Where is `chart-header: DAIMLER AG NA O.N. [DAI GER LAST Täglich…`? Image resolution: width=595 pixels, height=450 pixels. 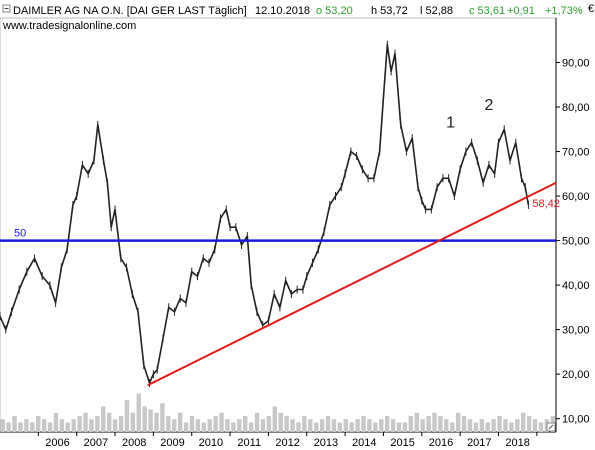
chart-header: DAIMLER AG NA O.N. [DAI GER LAST Täglich… is located at coordinates (298, 17).